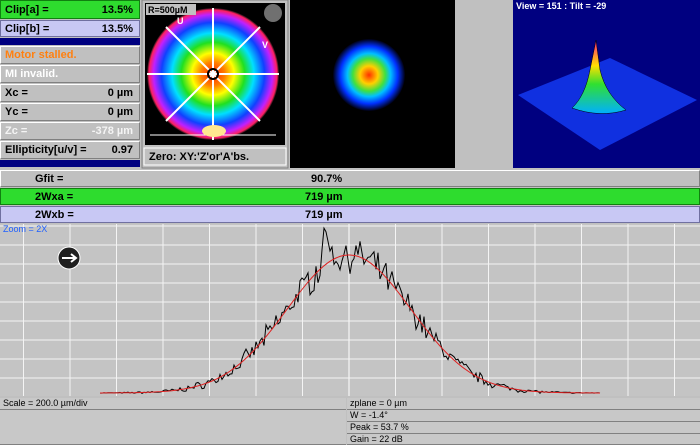  Describe the element at coordinates (484, 84) in the screenshot. I see `spacer` at that location.